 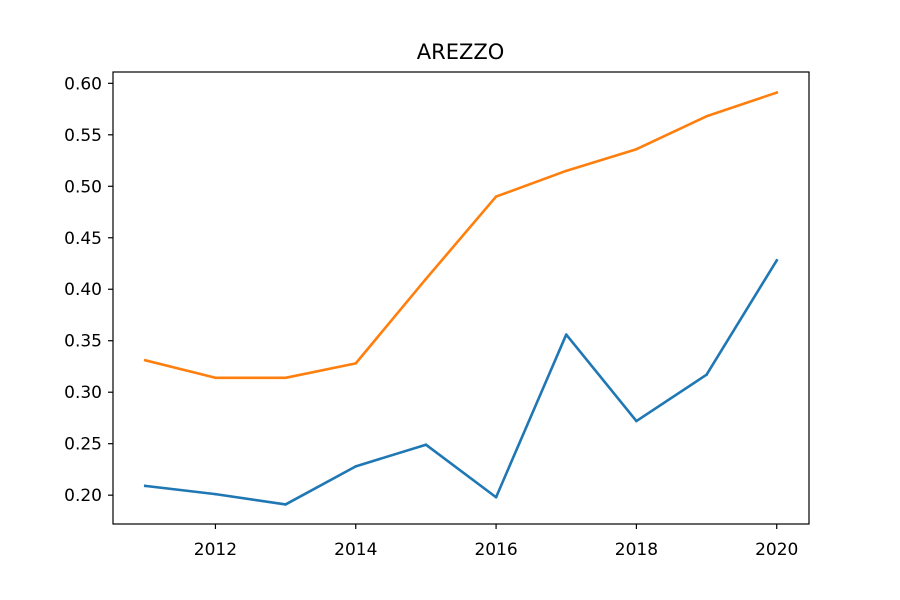 I want to click on y-tick-label: 0.40, so click(x=83, y=290).